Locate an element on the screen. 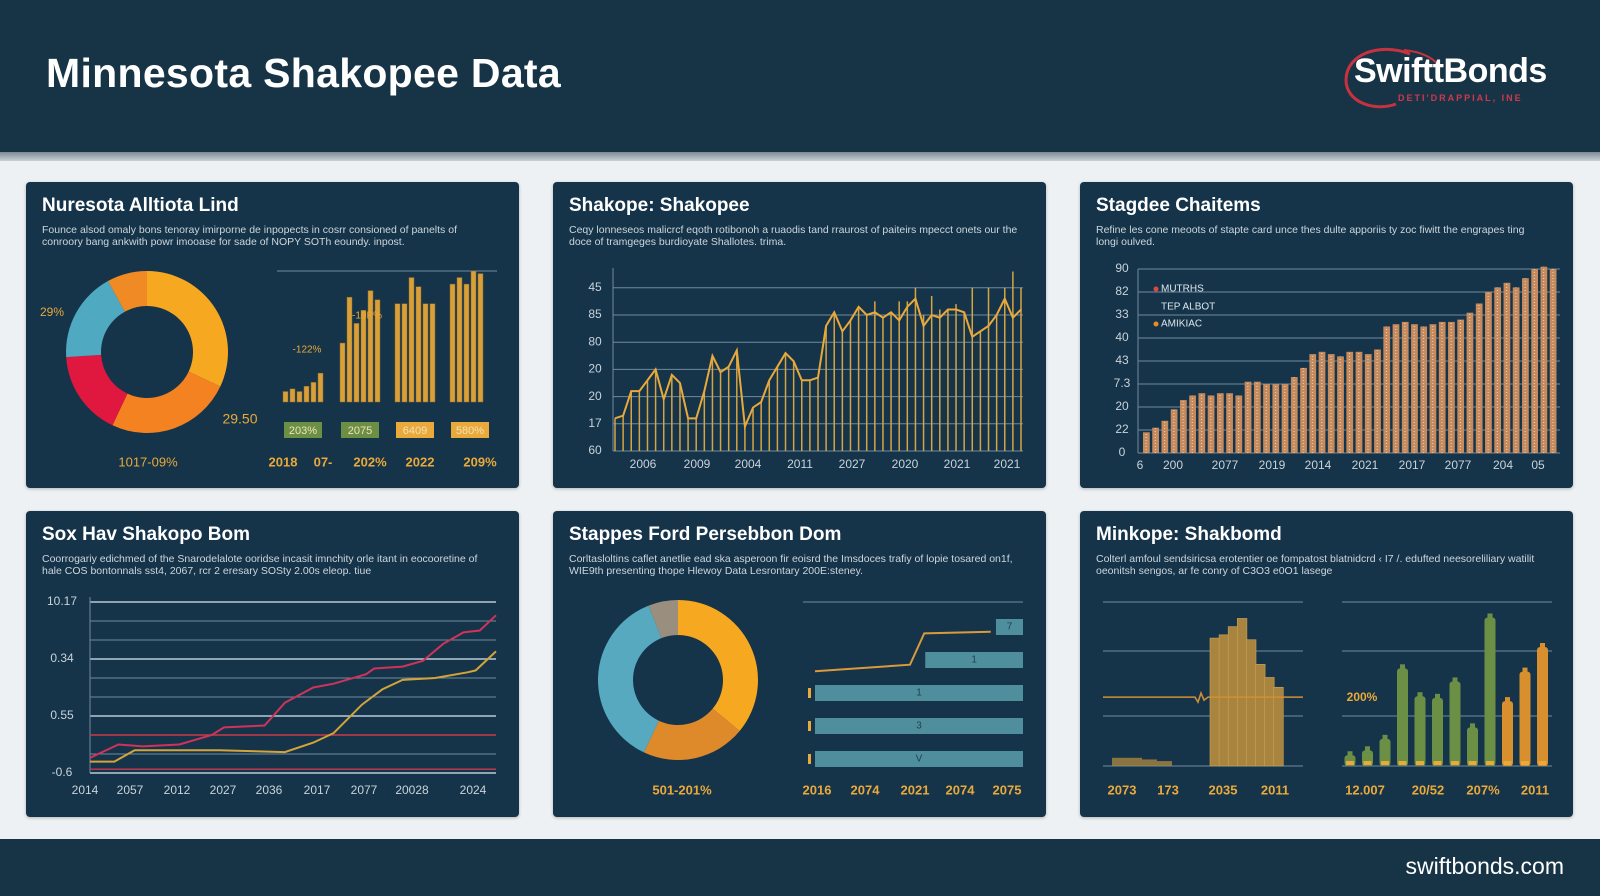  x-tick-label: 05 is located at coordinates (1538, 465).